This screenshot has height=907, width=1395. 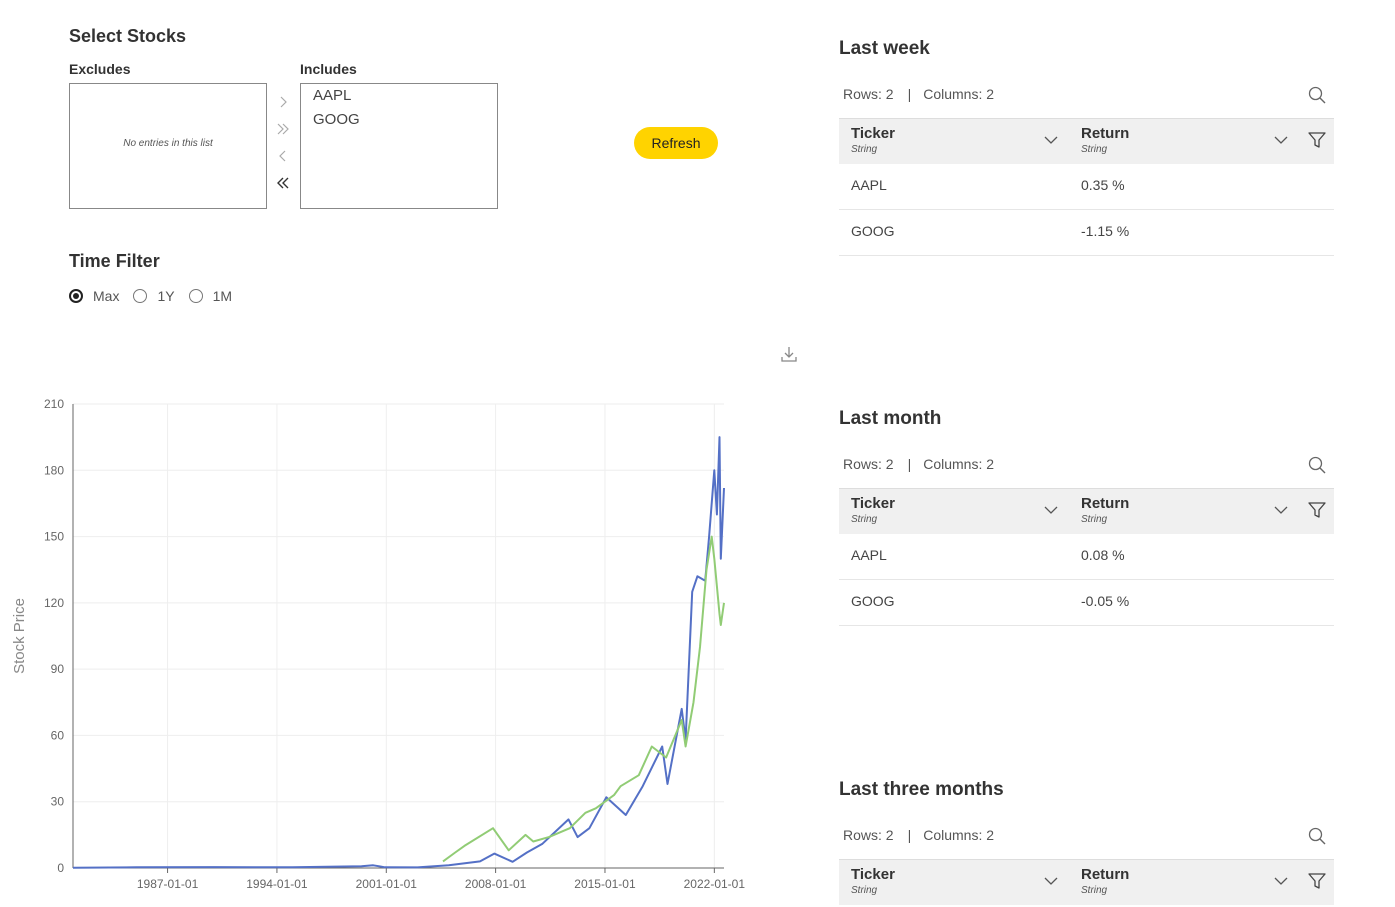 I want to click on x-tick-label: 2015-01-01, so click(x=605, y=884).